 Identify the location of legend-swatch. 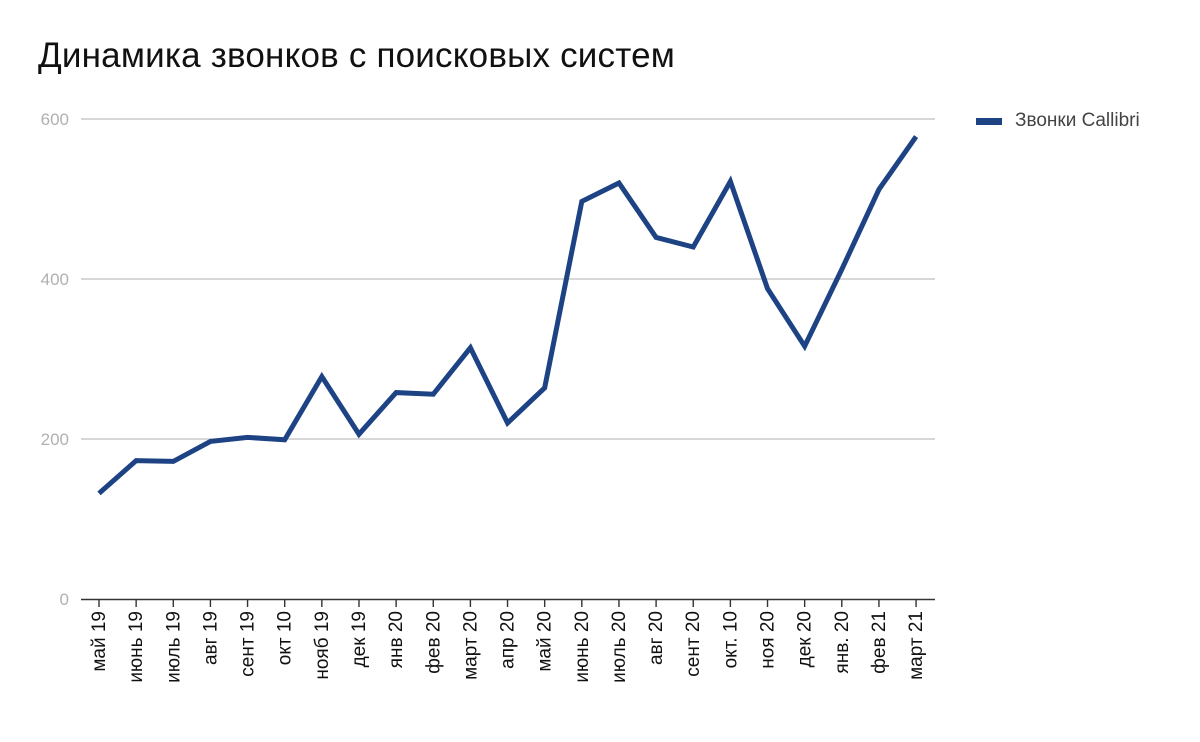
(989, 121).